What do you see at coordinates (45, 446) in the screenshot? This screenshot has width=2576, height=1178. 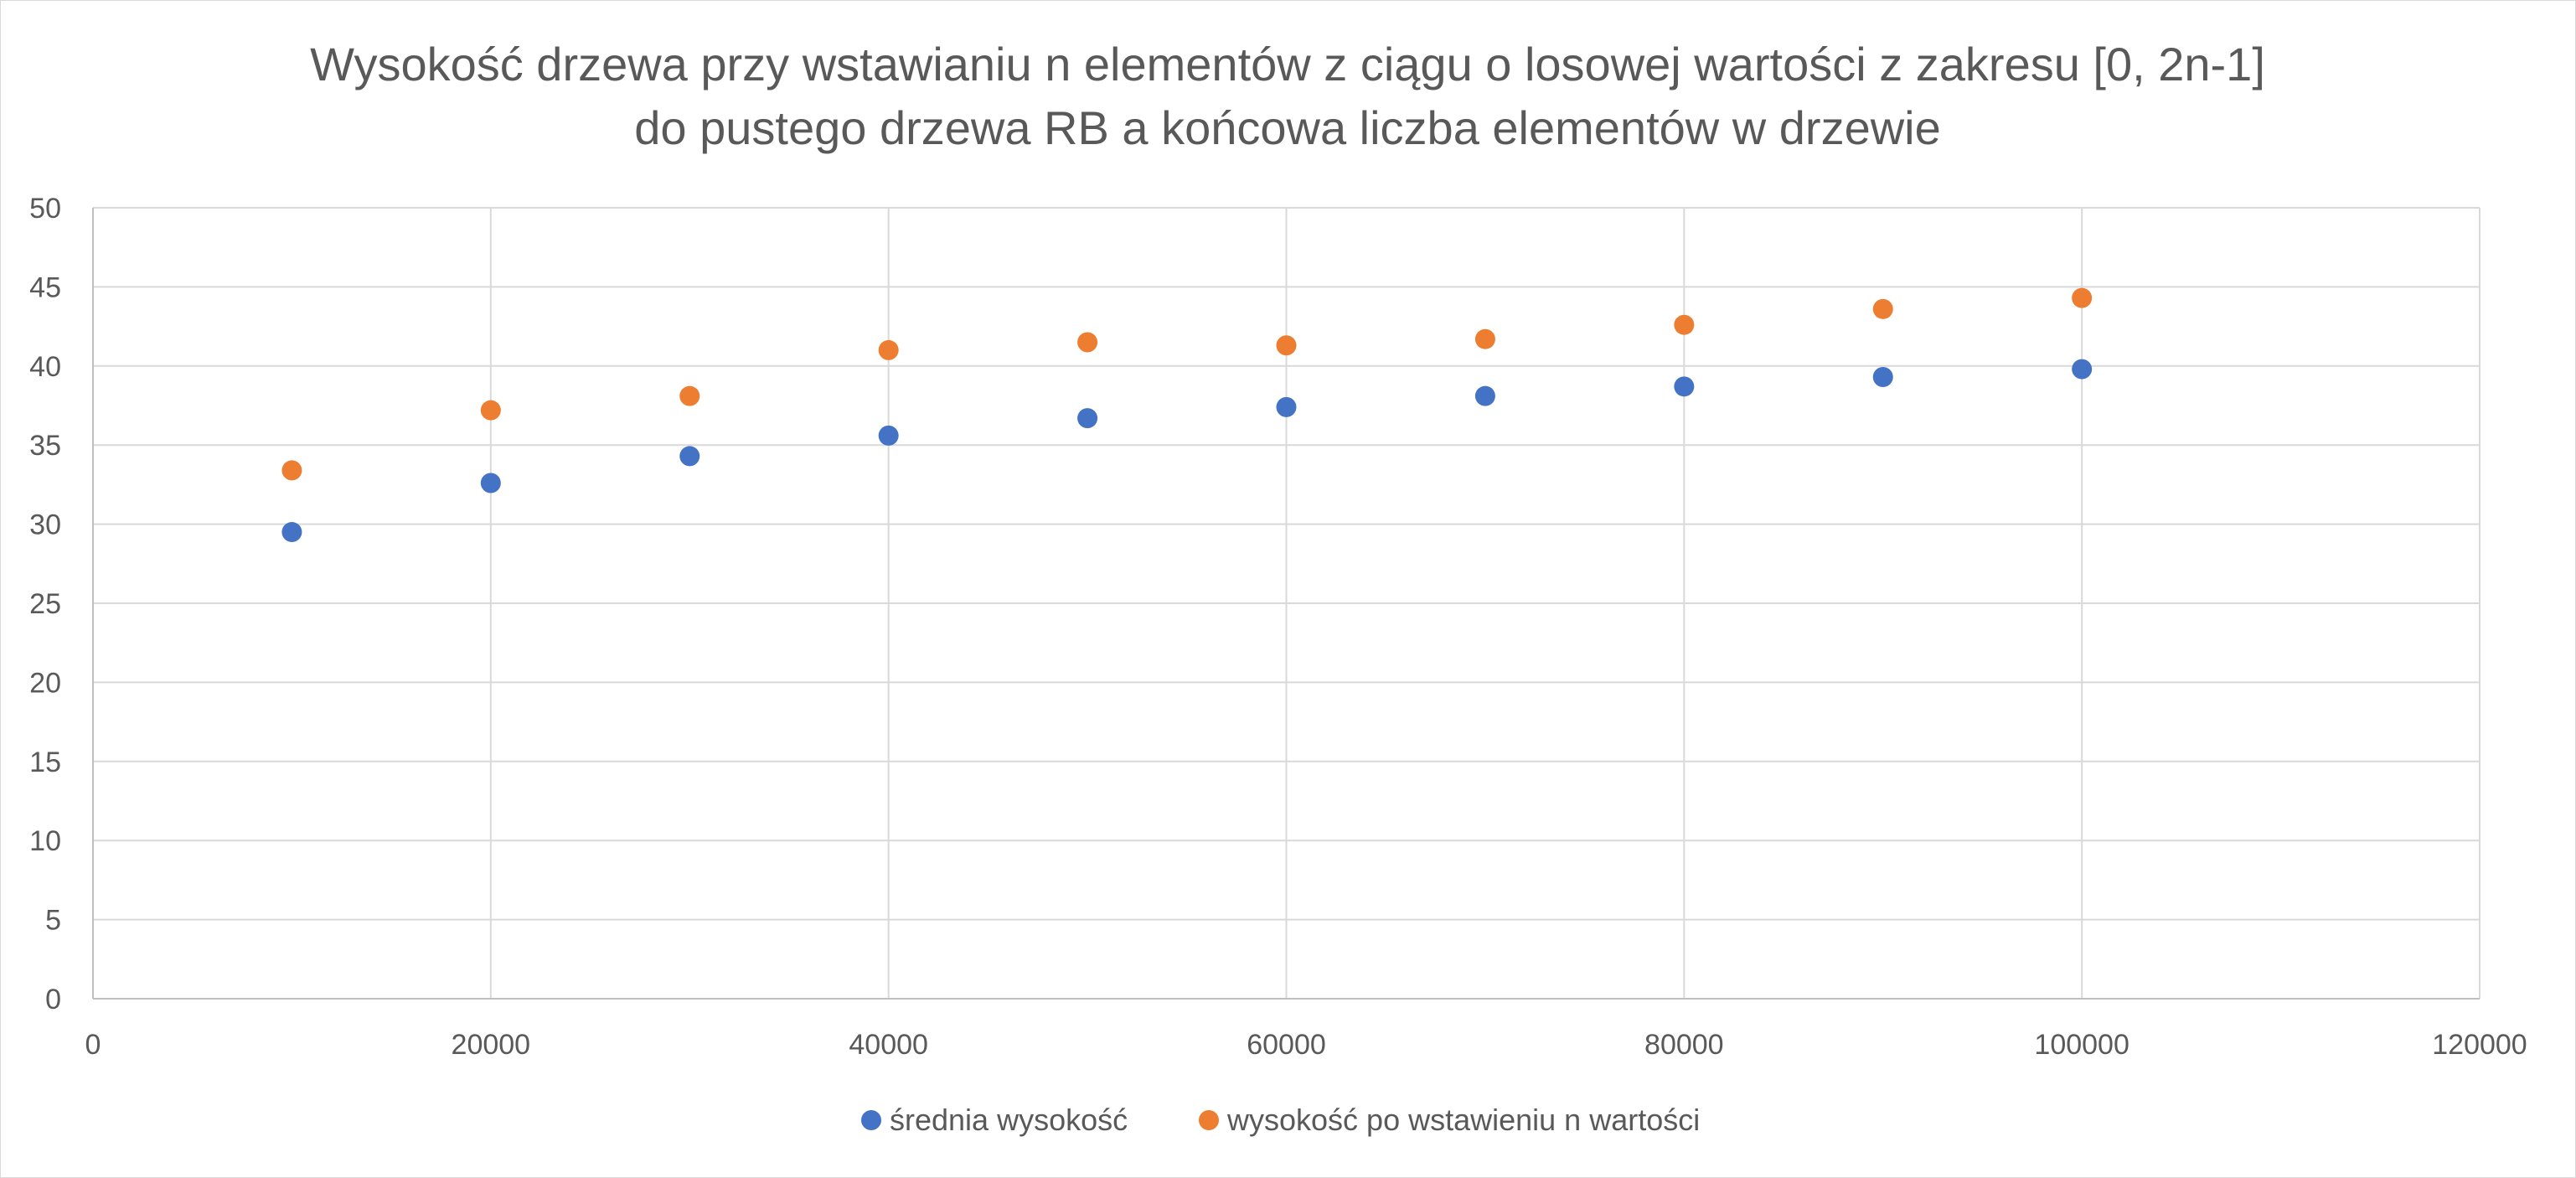 I see `y-tick-label: 35` at bounding box center [45, 446].